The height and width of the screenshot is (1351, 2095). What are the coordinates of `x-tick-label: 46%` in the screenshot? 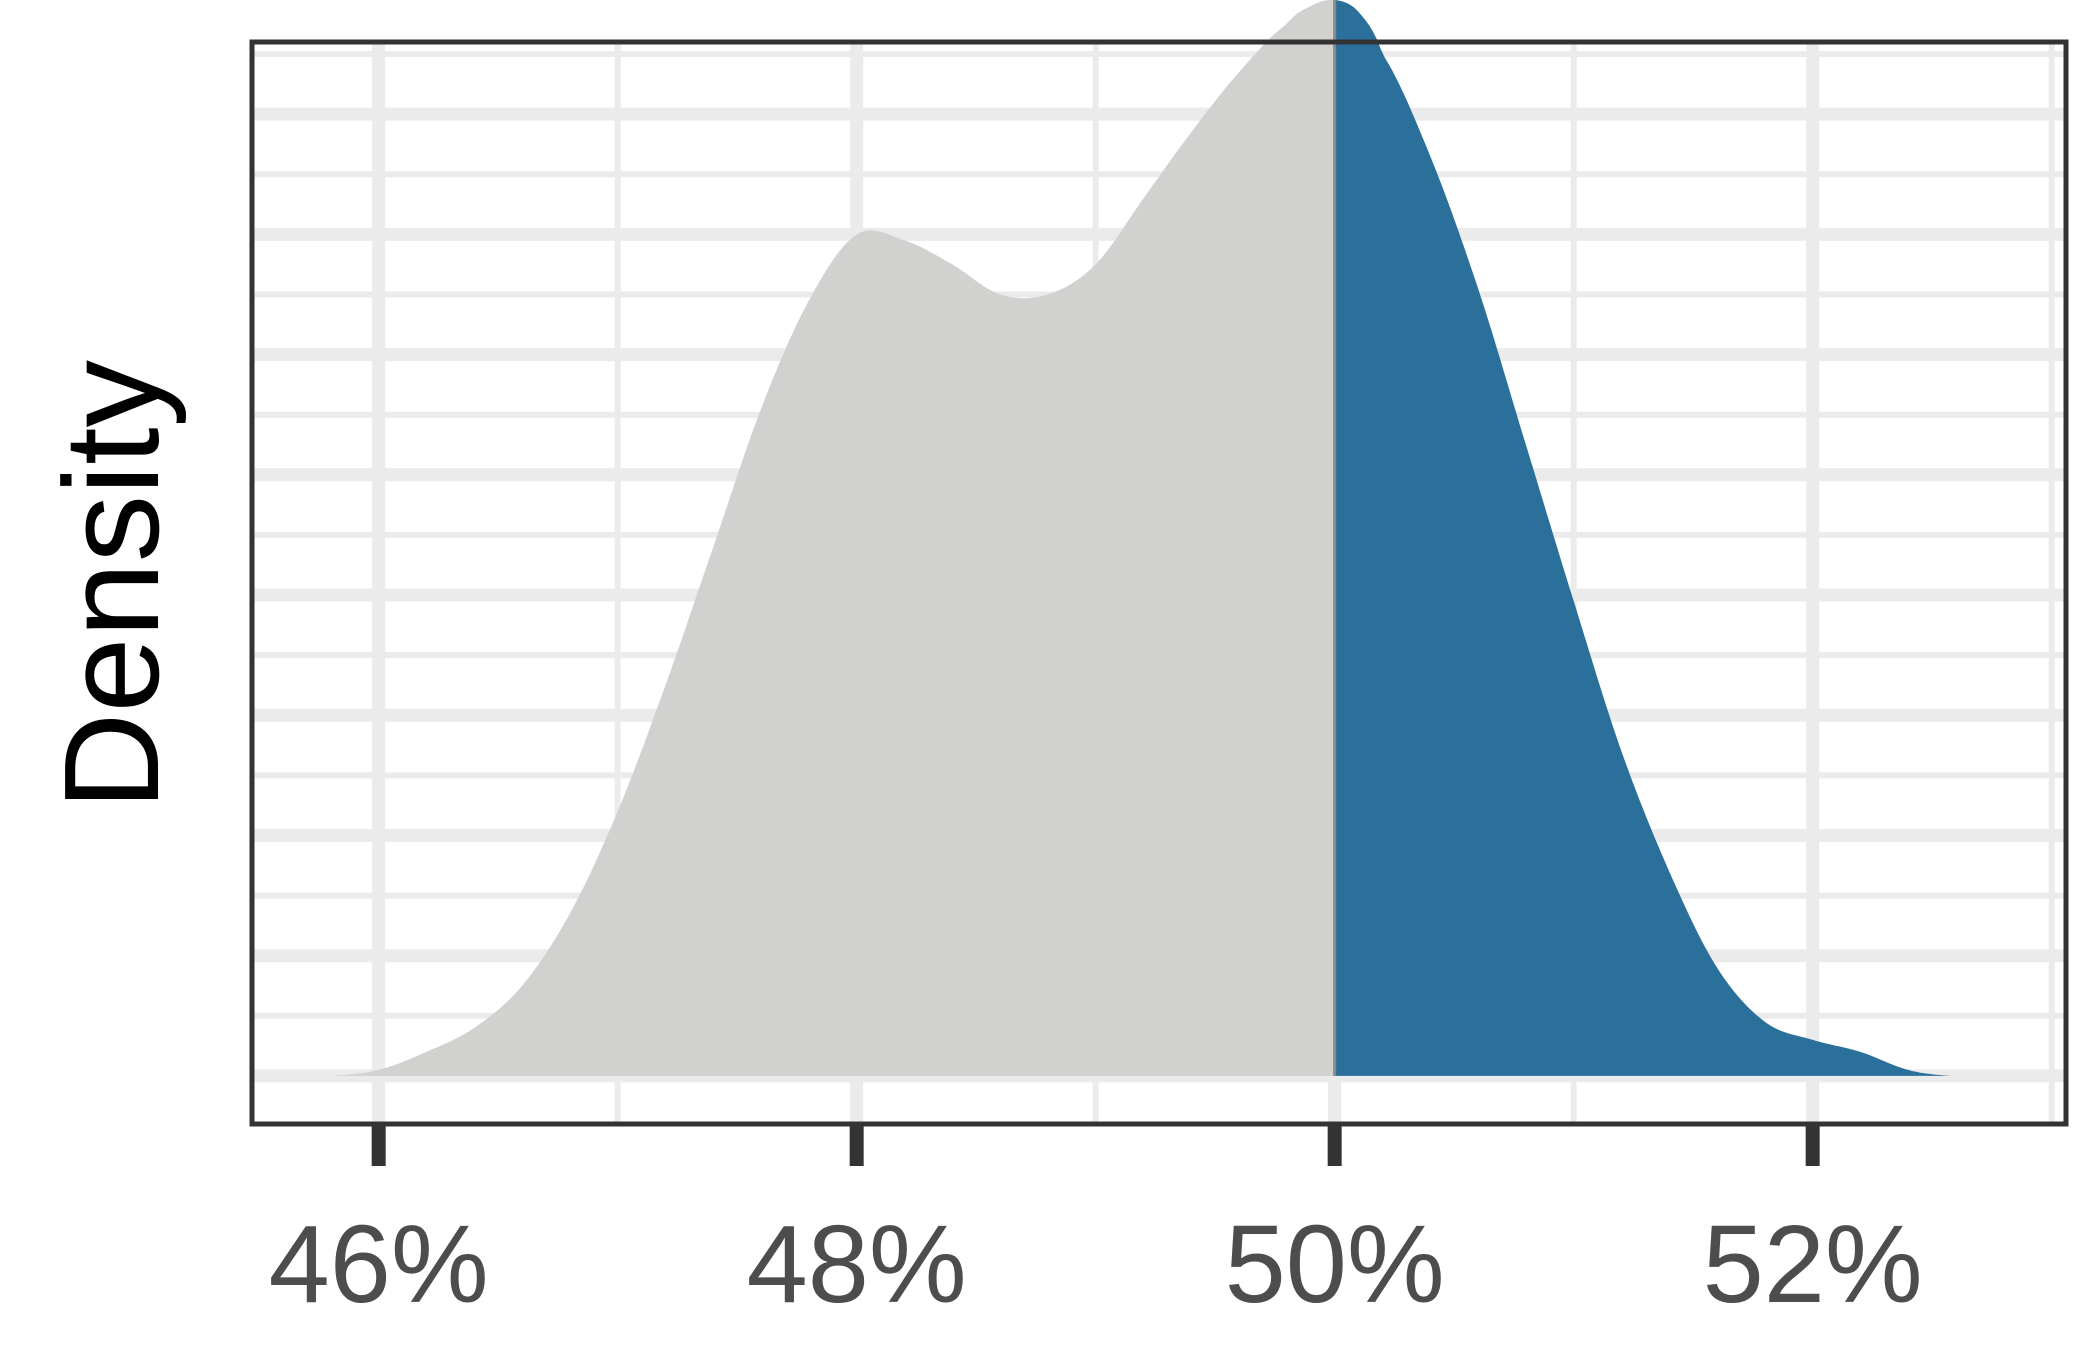 It's located at (379, 1264).